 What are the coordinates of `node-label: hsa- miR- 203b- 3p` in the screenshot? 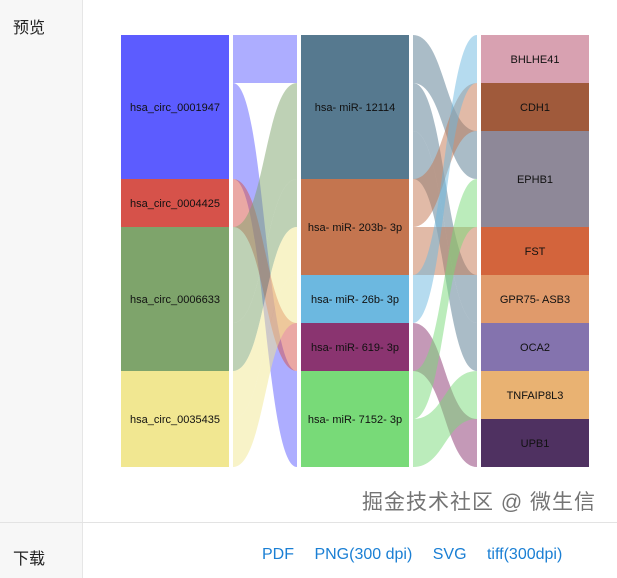 It's located at (355, 228).